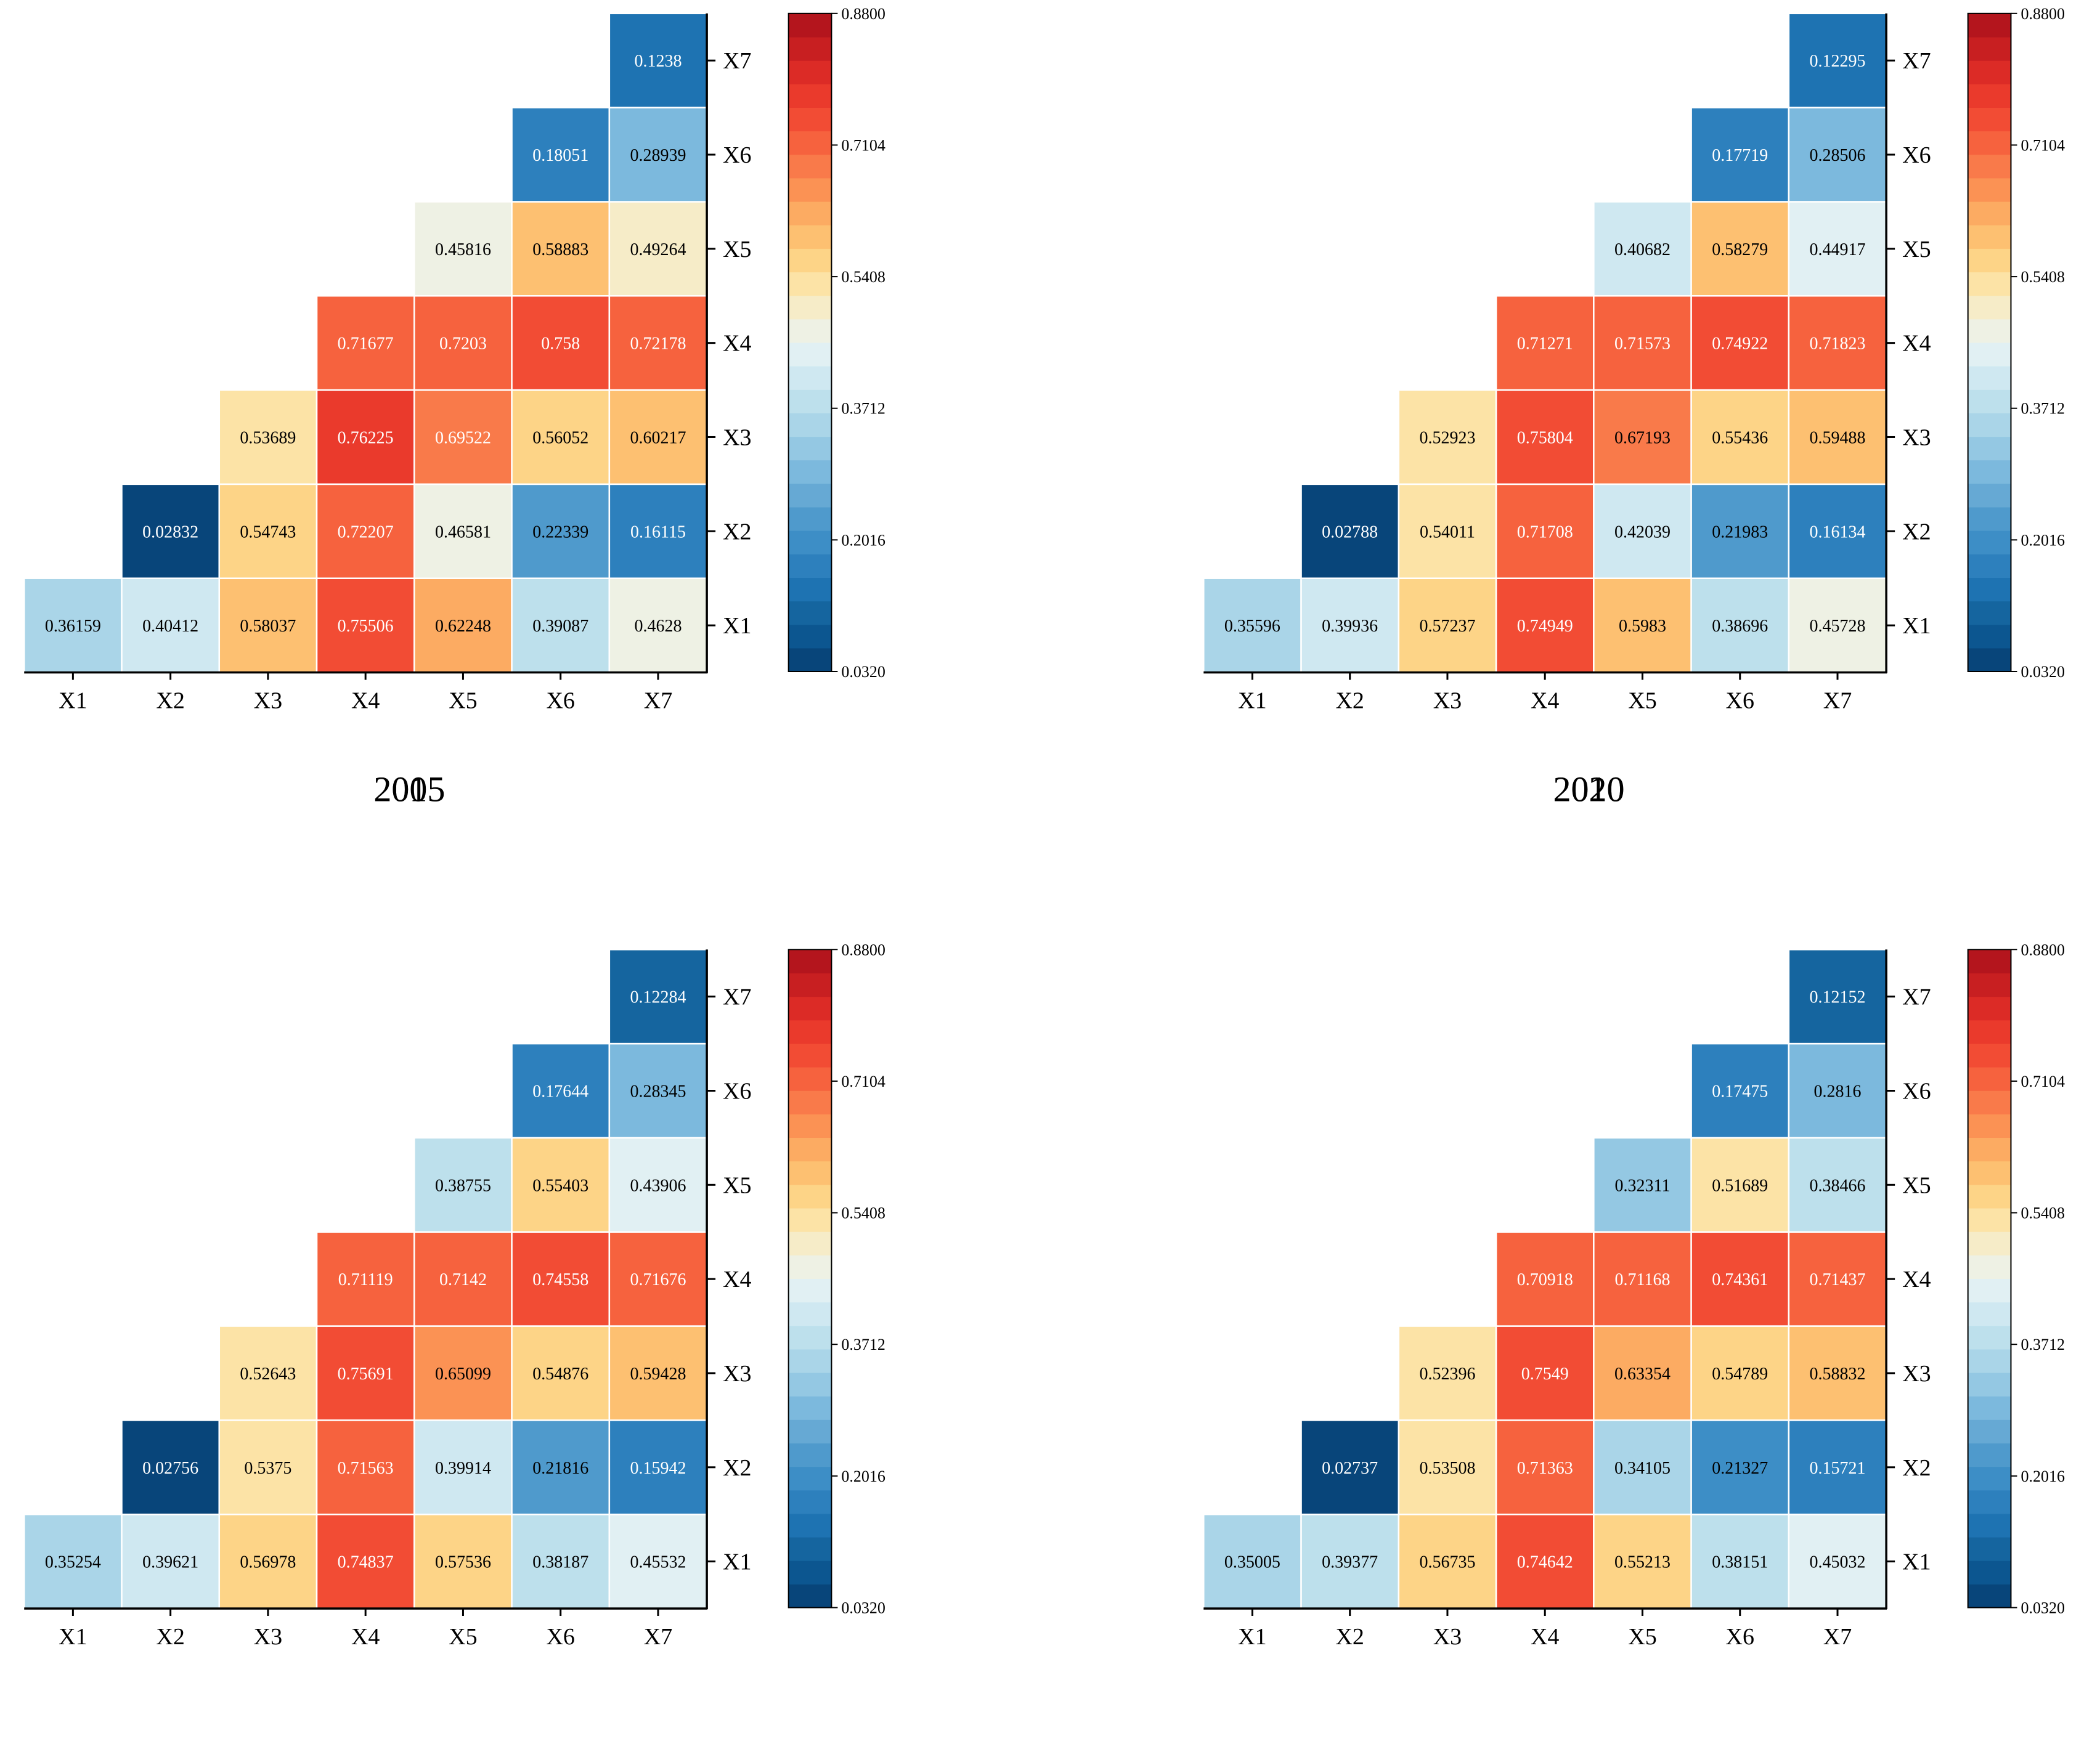  Describe the element at coordinates (1447, 1374) in the screenshot. I see `cell-value-label: 0.52396` at that location.